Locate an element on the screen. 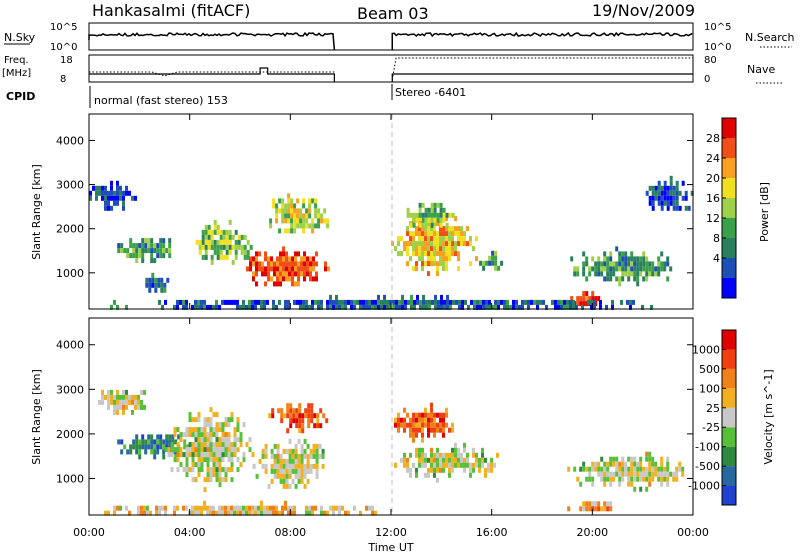 Image resolution: width=800 pixels, height=554 pixels. y-tick-label: 2000 is located at coordinates (70, 434).